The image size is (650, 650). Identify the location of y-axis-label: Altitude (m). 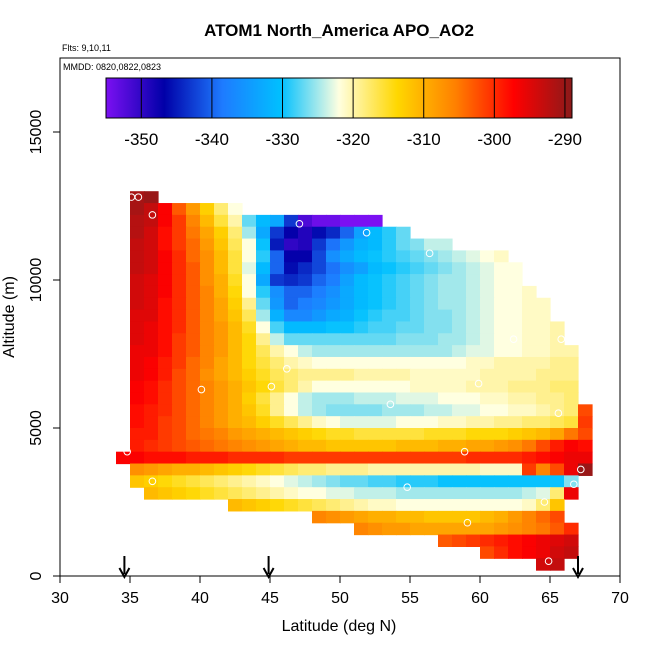
(9, 317).